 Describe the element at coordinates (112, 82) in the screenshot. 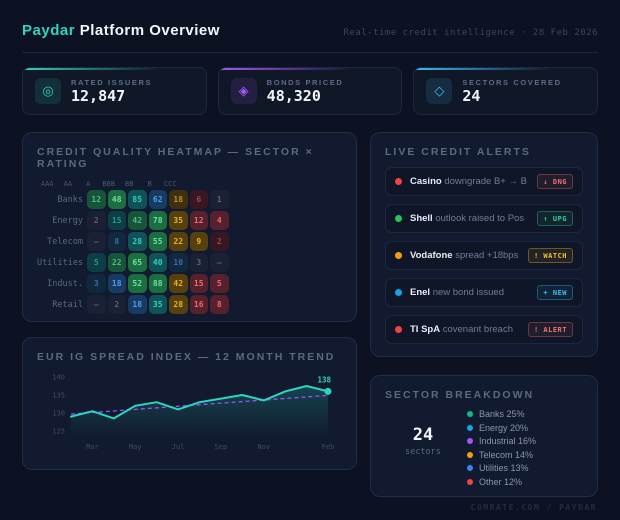

I see `stat-label: RATED ISSUERS` at that location.